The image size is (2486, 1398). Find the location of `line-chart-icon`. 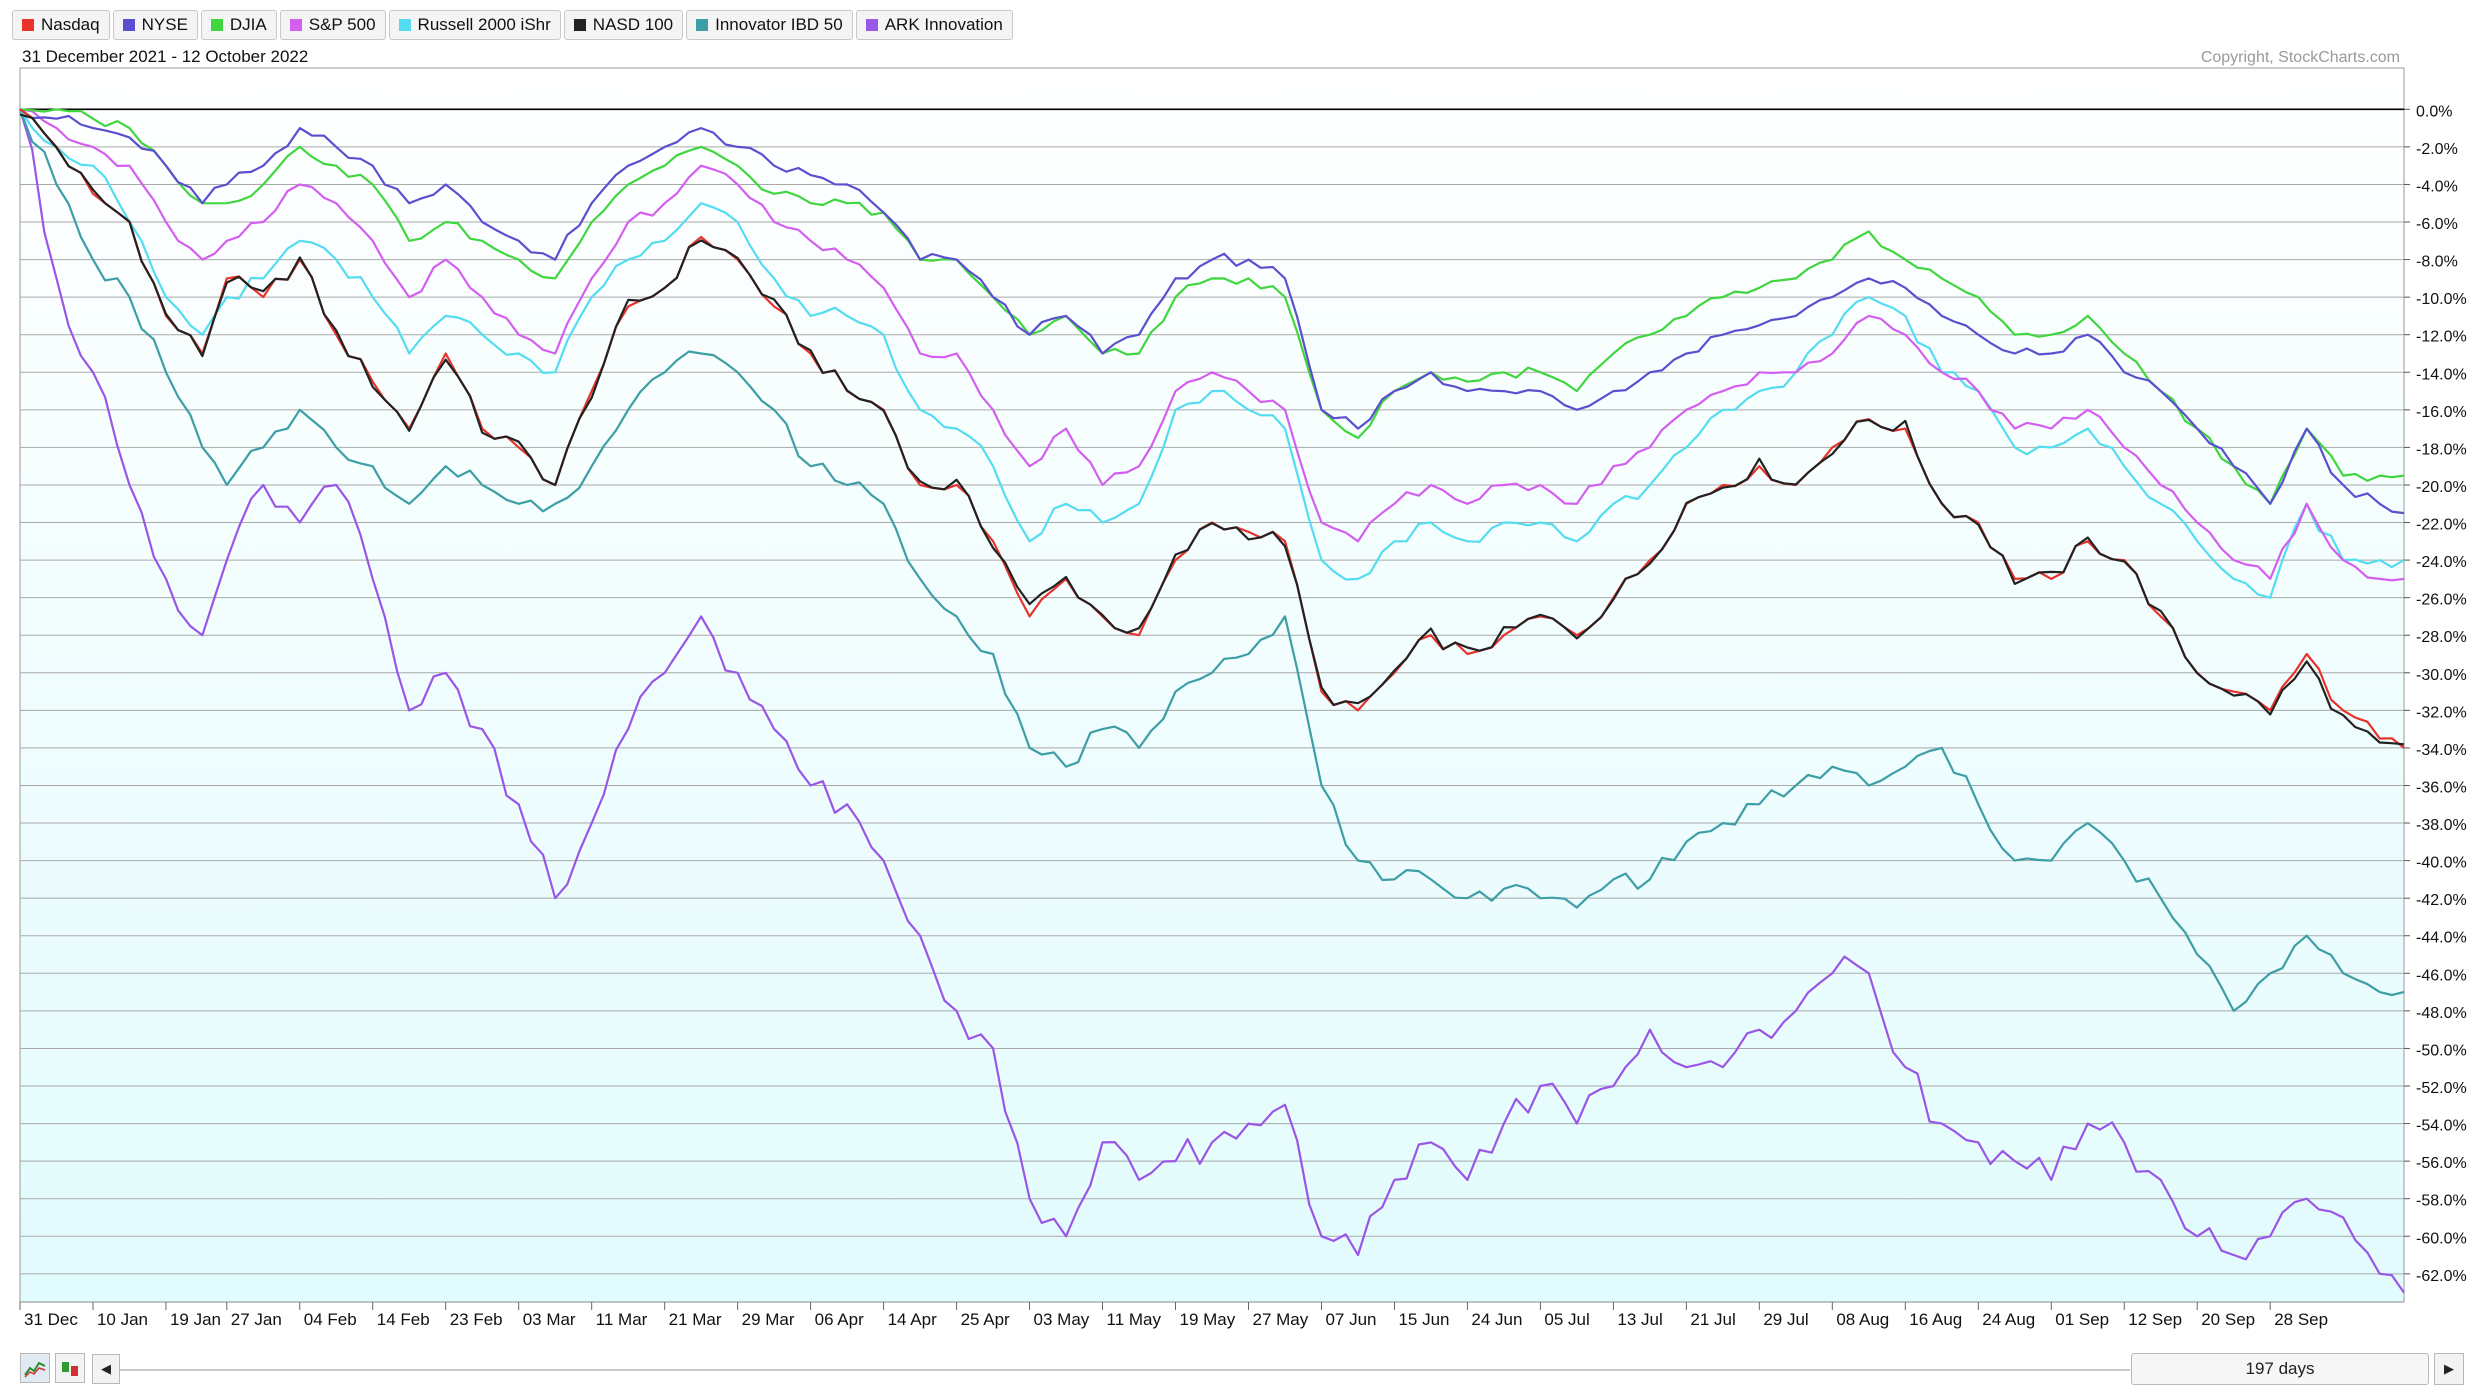

line-chart-icon is located at coordinates (35, 1369).